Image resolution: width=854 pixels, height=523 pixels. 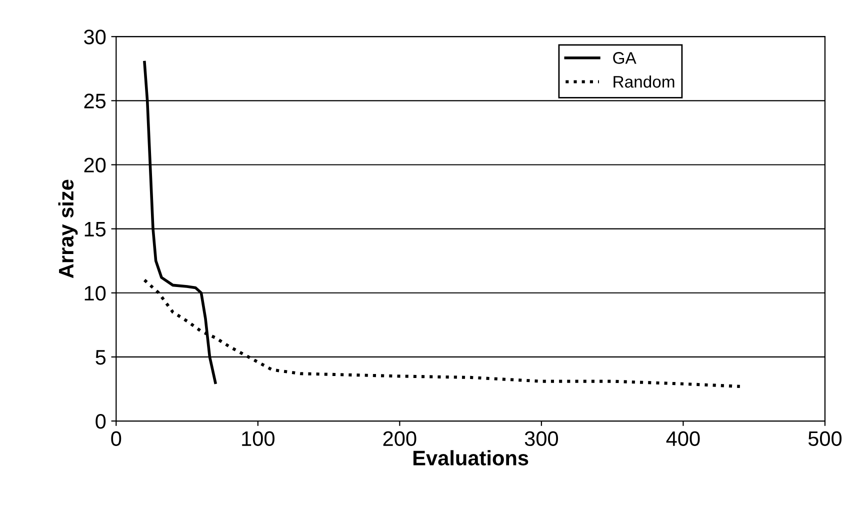 I want to click on y-tick-label: 0, so click(x=101, y=421).